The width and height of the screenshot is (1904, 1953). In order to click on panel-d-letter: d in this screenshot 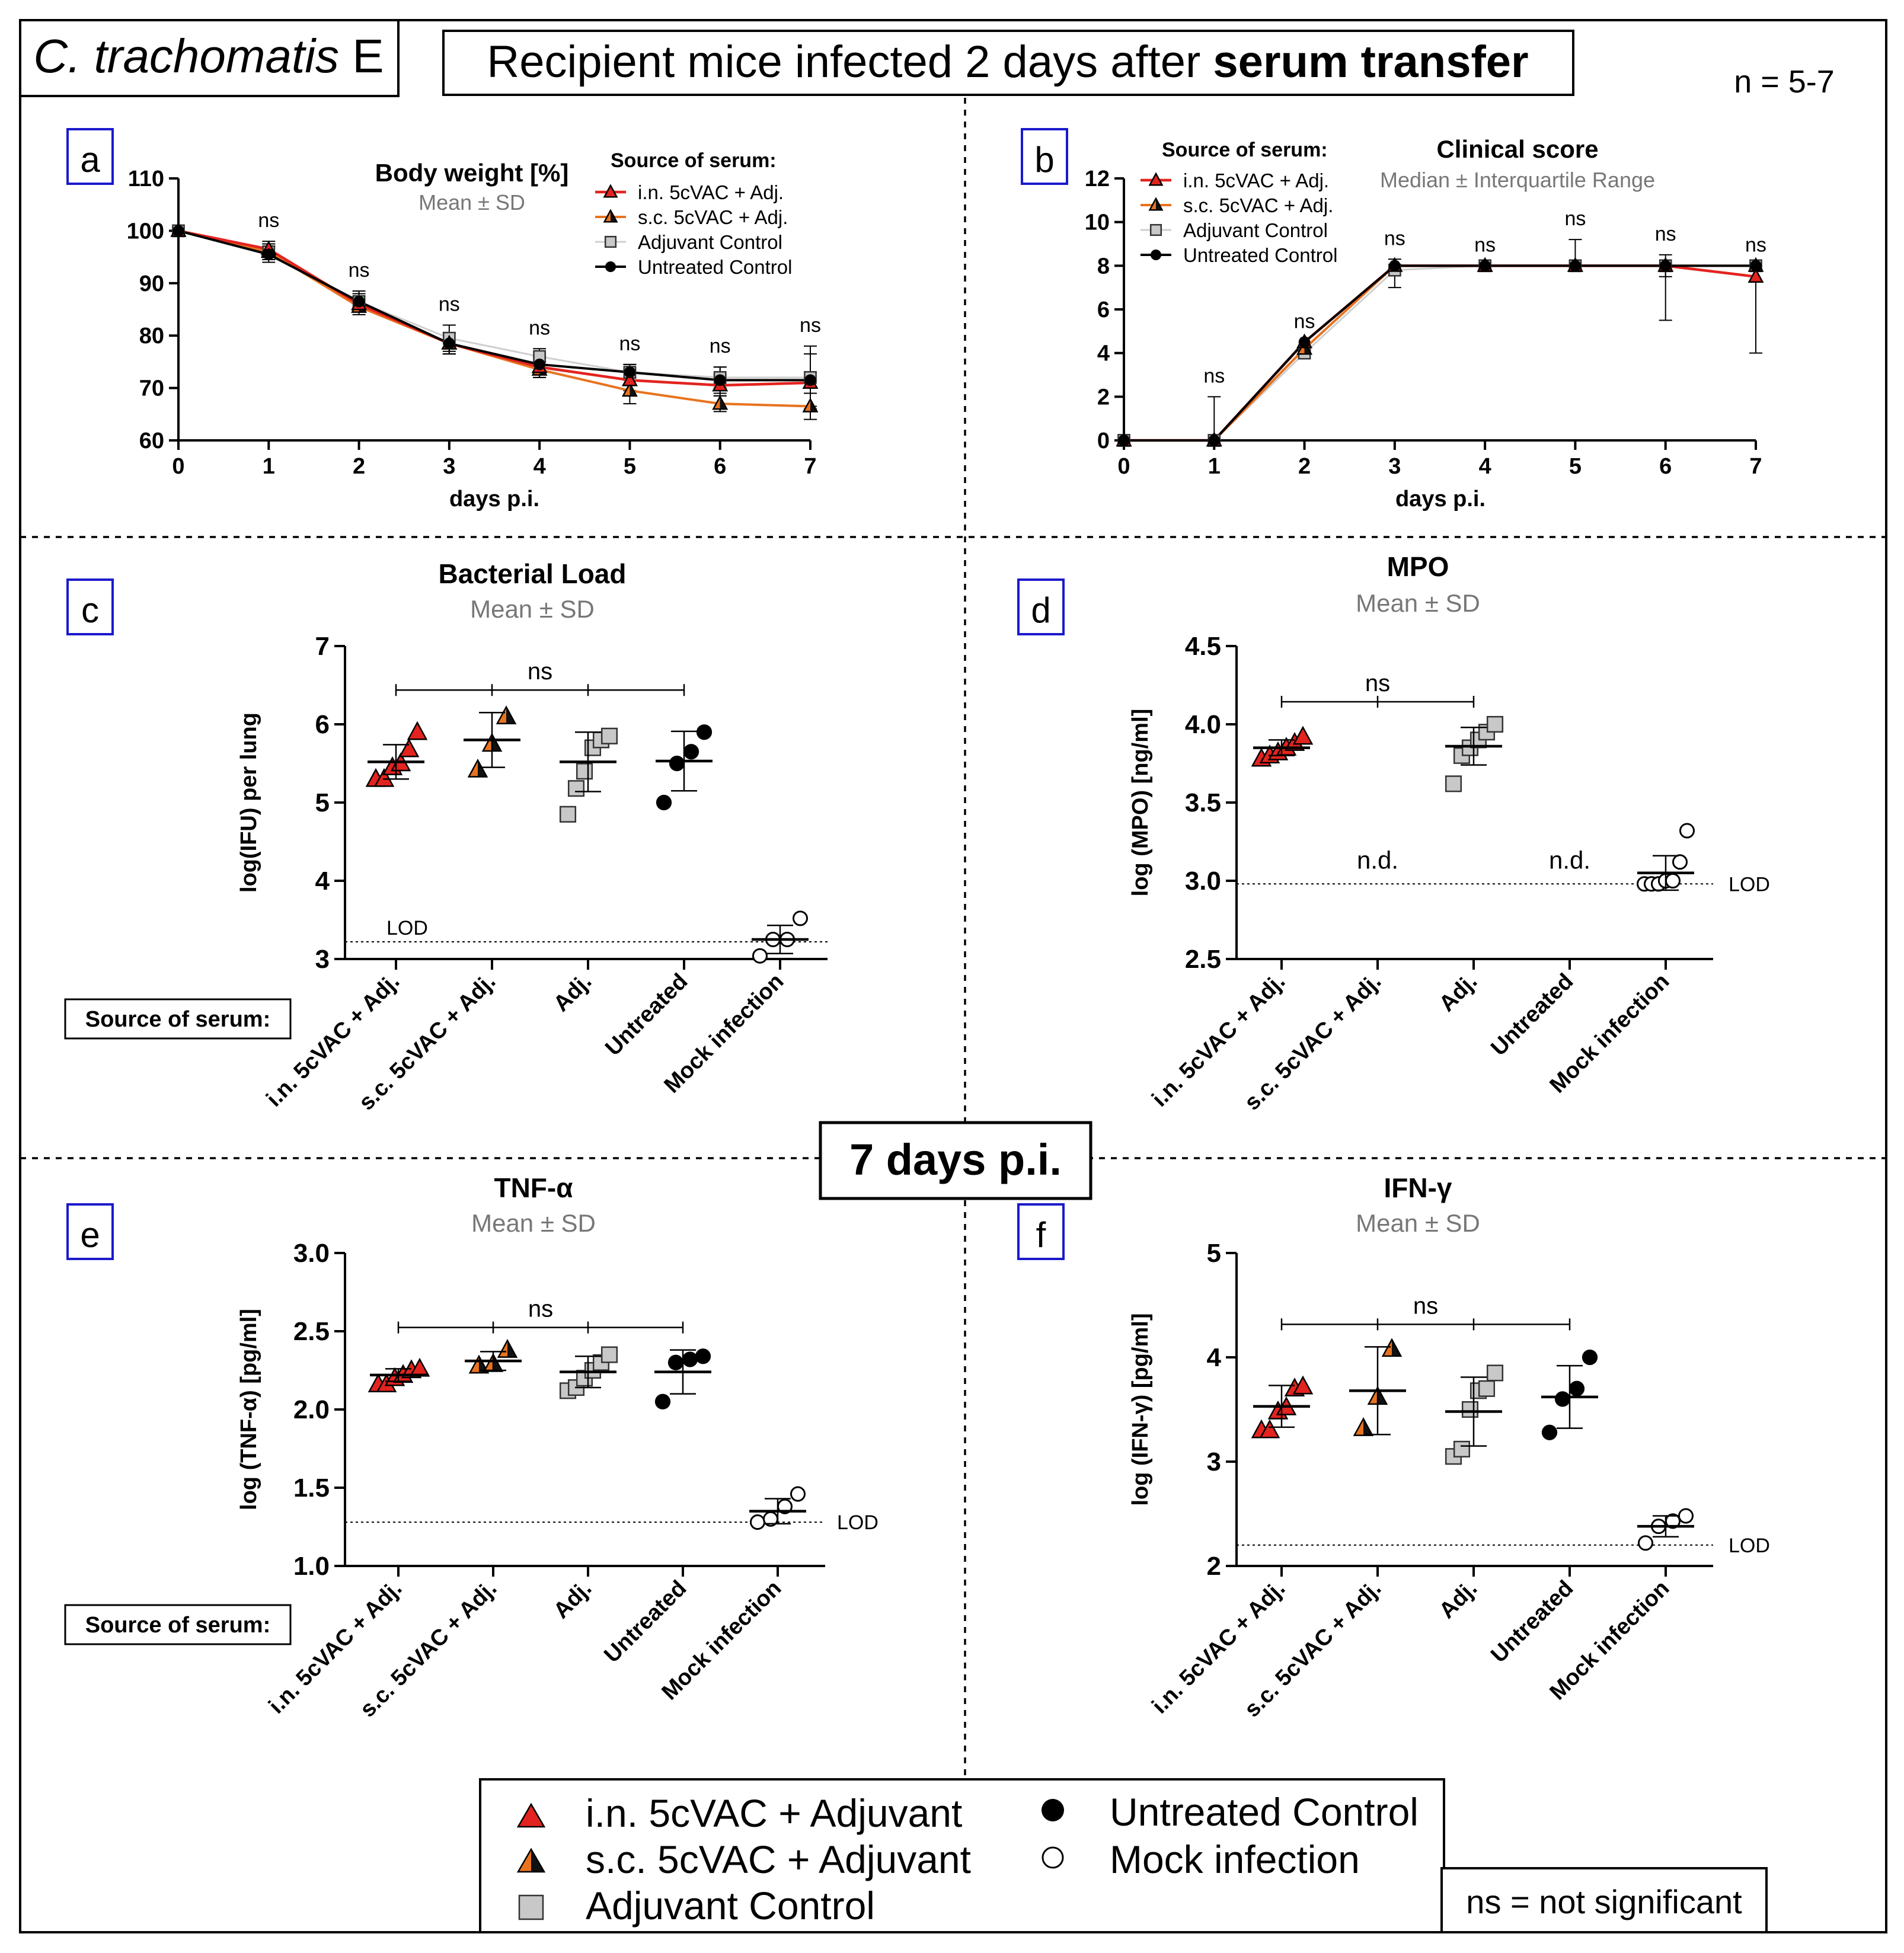, I will do `click(1040, 610)`.